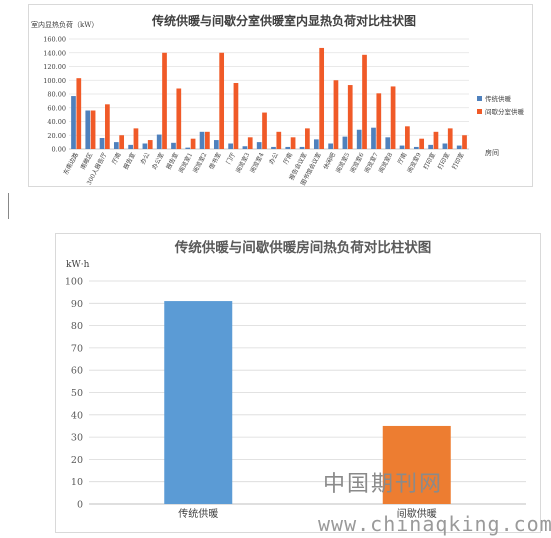 The height and width of the screenshot is (538, 551). What do you see at coordinates (56, 136) in the screenshot?
I see `chart-1-y-tick: 20.00` at bounding box center [56, 136].